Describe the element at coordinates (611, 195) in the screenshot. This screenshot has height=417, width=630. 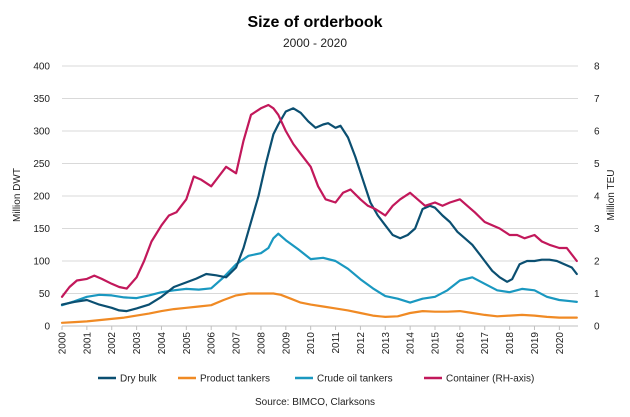
I see `right-axis-title: Million TEU` at that location.